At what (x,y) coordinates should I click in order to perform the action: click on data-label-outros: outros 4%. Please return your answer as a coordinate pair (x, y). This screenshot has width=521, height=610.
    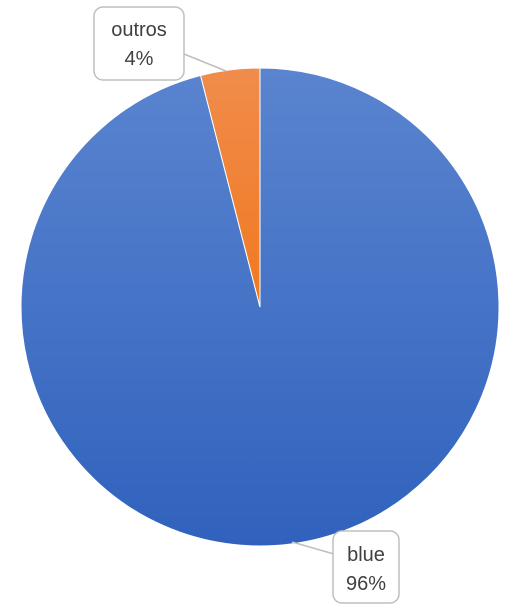
    Looking at the image, I should click on (139, 43).